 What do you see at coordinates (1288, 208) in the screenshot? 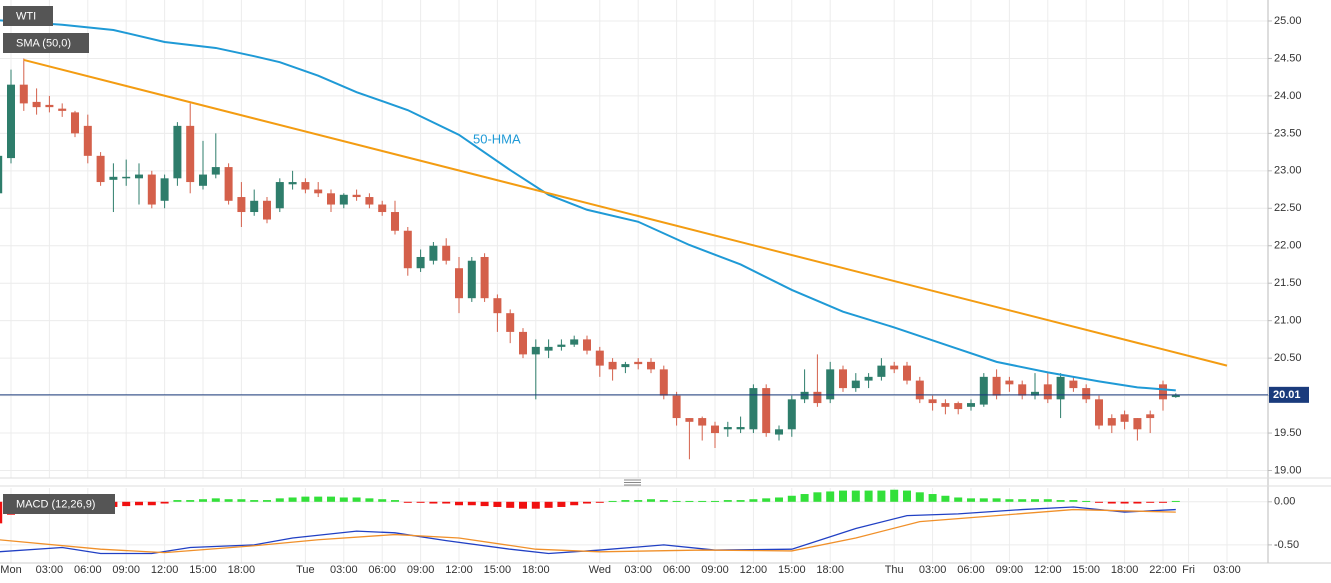
I see `y-tick-label: 22.50` at bounding box center [1288, 208].